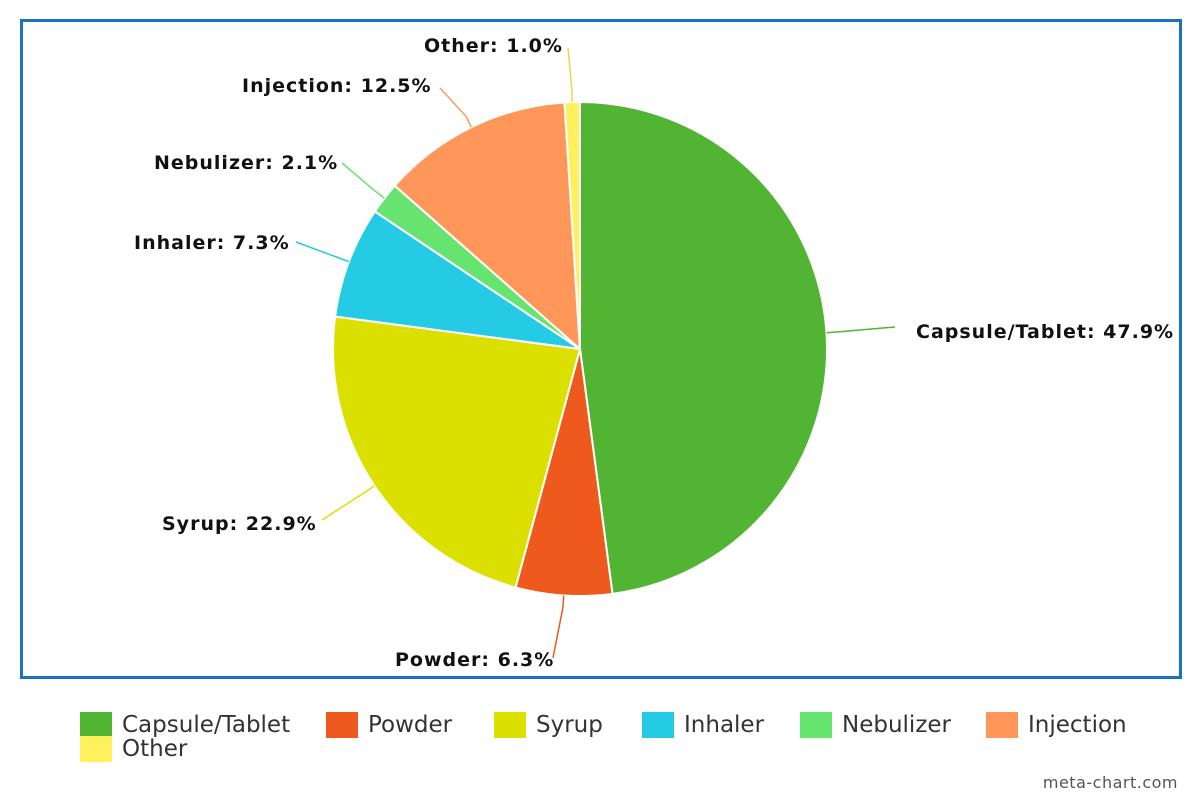 This screenshot has height=800, width=1200. Describe the element at coordinates (861, 330) in the screenshot. I see `leader-line-capsule-tablet` at that location.